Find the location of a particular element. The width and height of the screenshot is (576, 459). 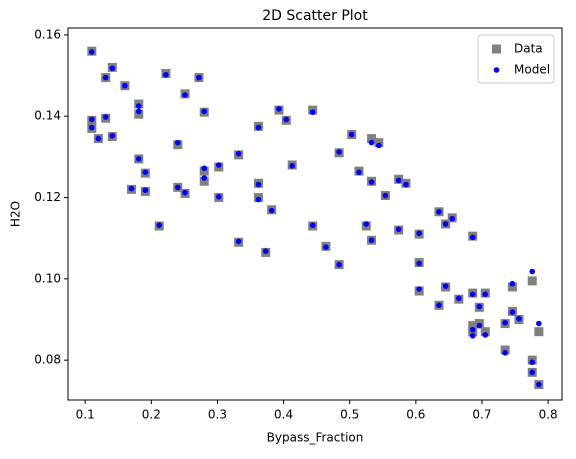

legend-label: Data is located at coordinates (528, 49).